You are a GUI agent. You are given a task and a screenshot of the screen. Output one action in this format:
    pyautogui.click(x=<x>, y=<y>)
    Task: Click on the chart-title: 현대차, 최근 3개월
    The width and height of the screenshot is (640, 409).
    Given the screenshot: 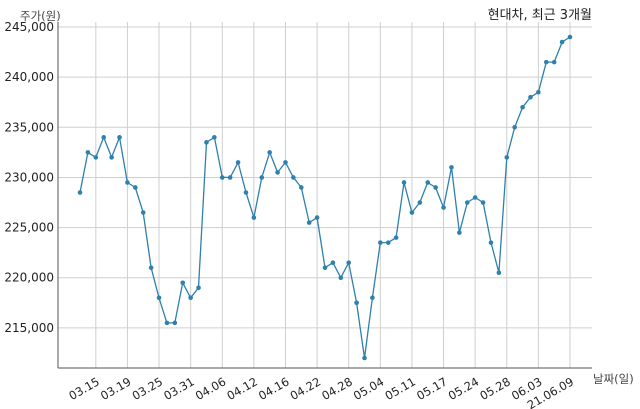 What is the action you would take?
    pyautogui.click(x=540, y=15)
    